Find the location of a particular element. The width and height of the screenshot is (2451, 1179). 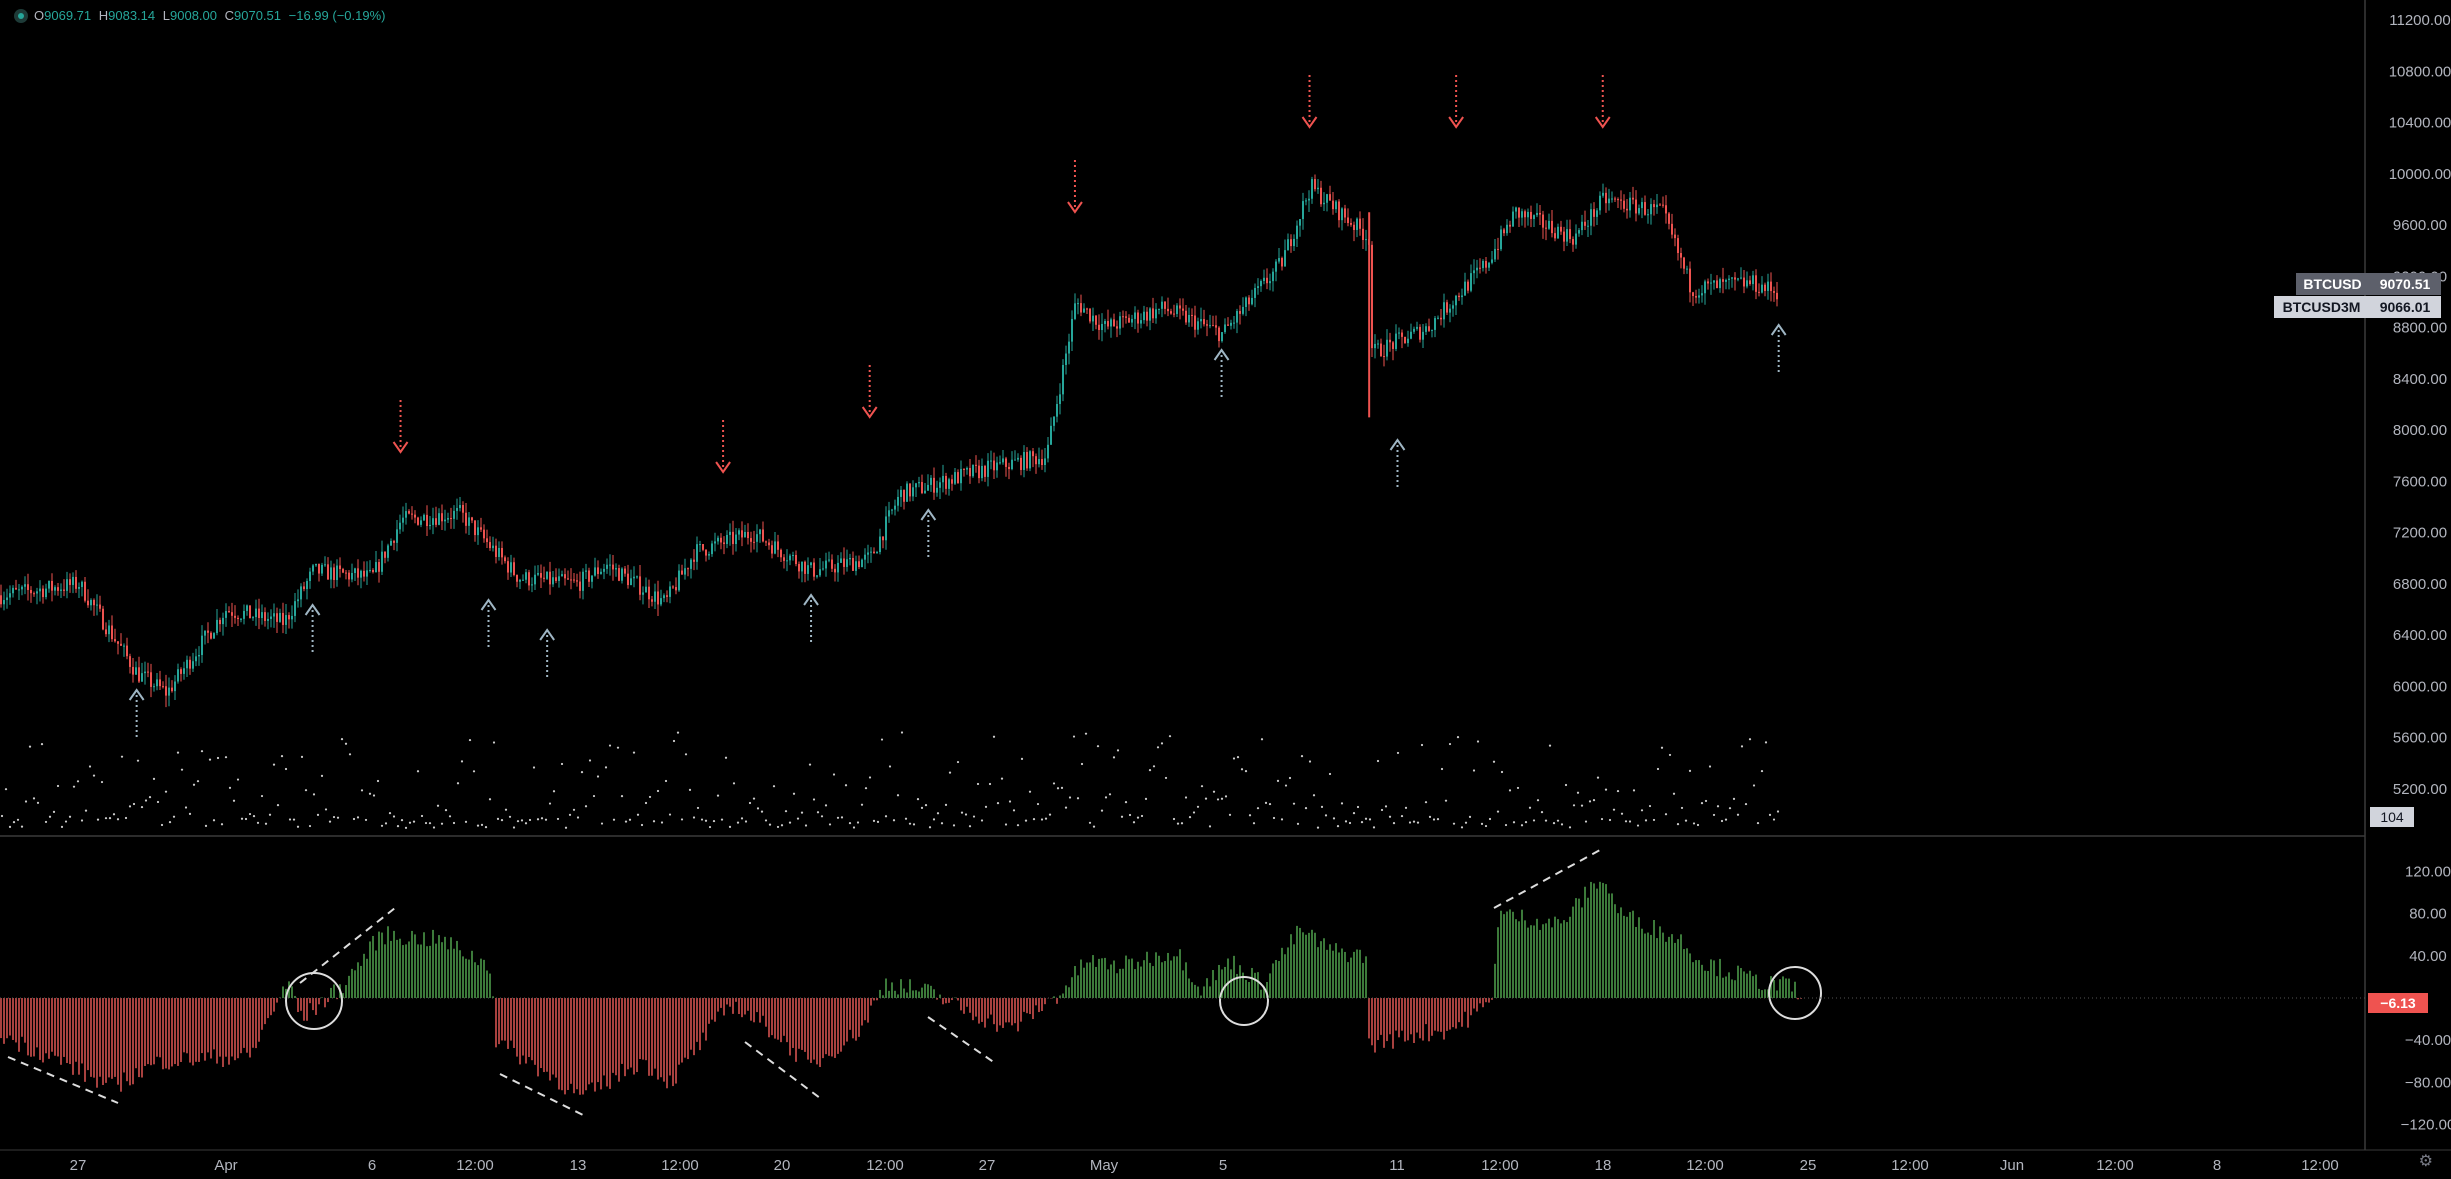

btcusd-price-tag: BTCUSD 9070.51 is located at coordinates (2368, 284).